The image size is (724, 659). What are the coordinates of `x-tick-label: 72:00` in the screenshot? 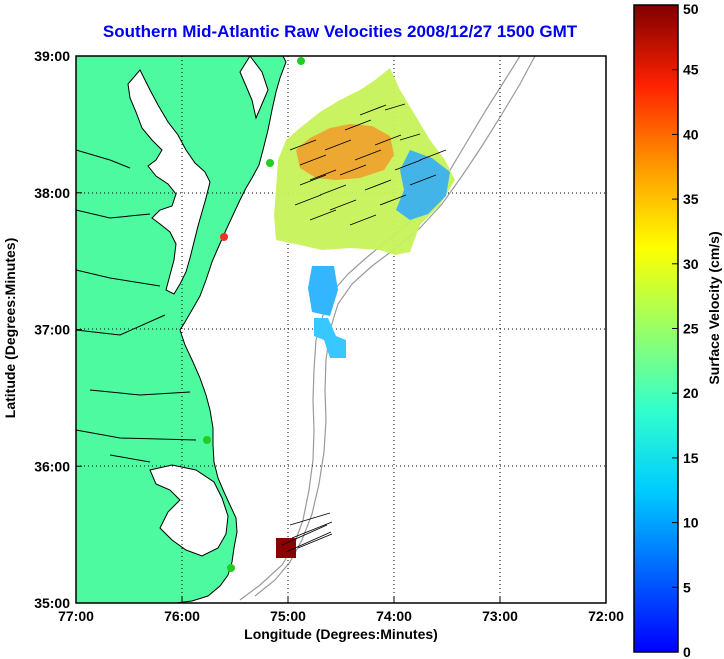 It's located at (606, 616).